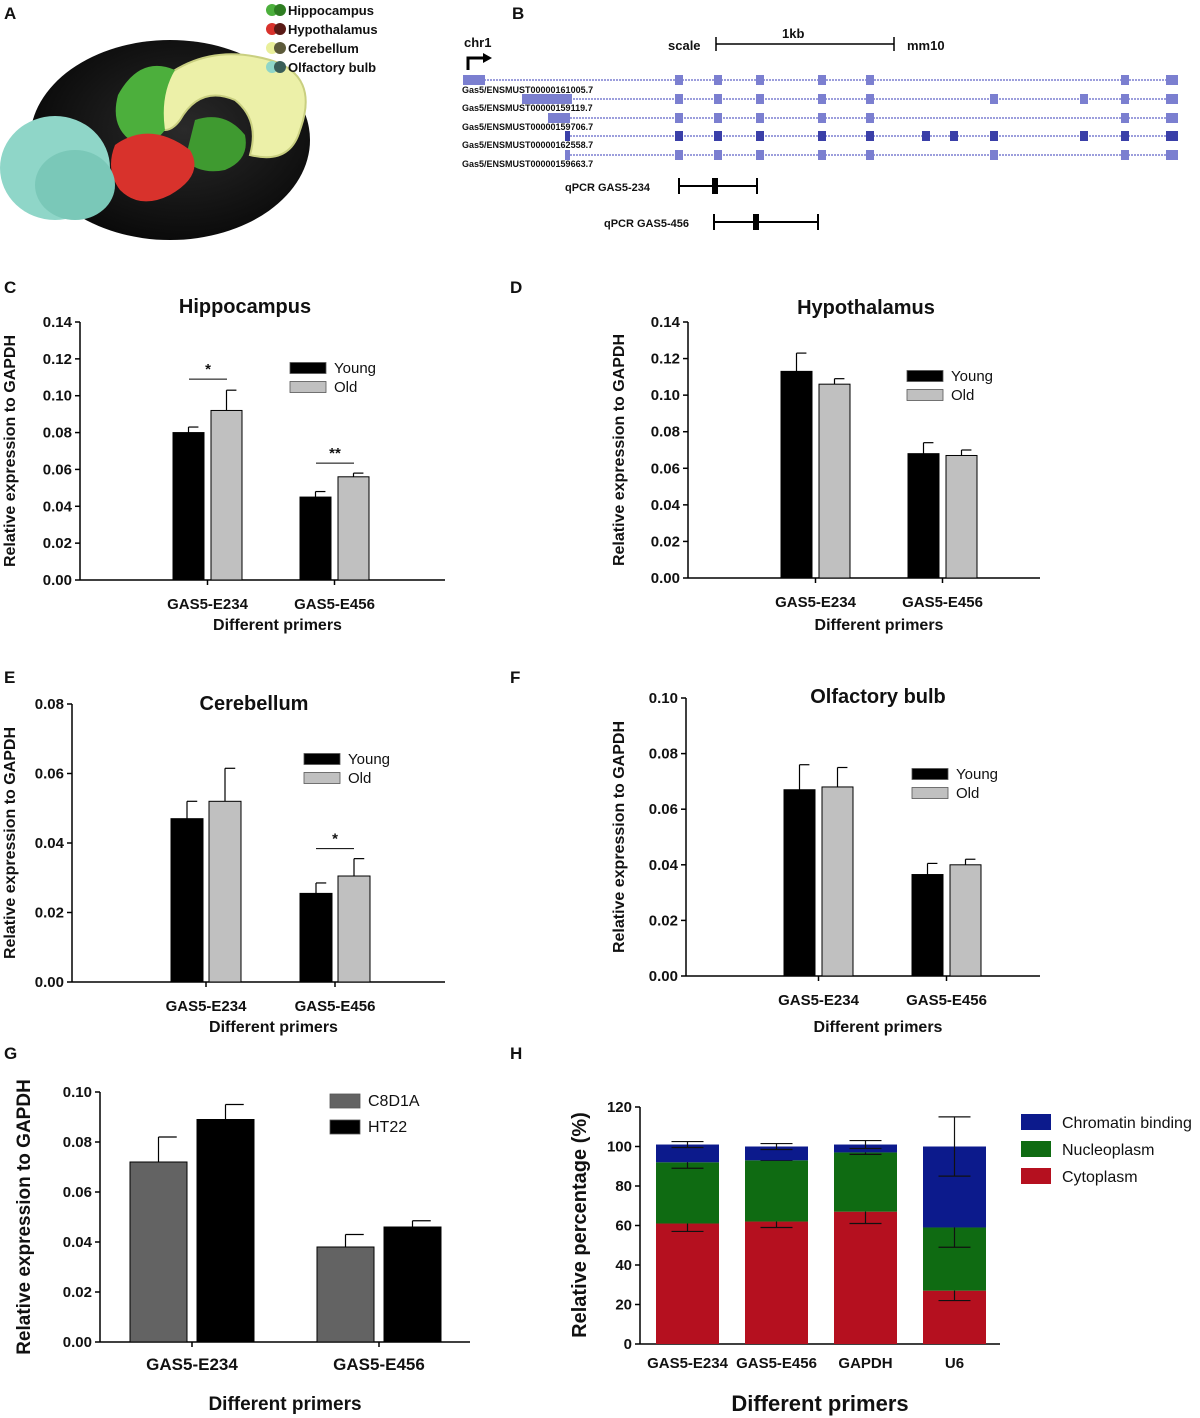 This screenshot has width=1200, height=1418. I want to click on legend-label: C8D1A, so click(394, 1101).